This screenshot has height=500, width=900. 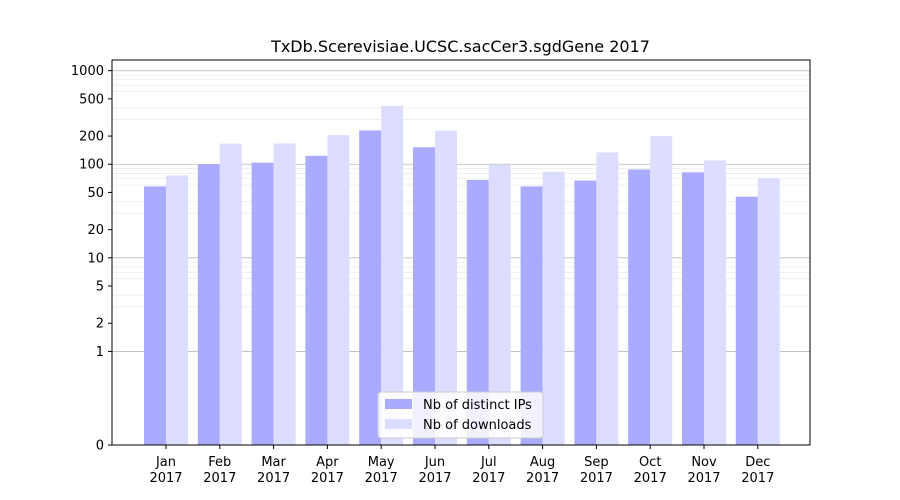 I want to click on y-axis: 0 1 2 5 10 20 50 100 200 500 1000, so click(x=91, y=259).